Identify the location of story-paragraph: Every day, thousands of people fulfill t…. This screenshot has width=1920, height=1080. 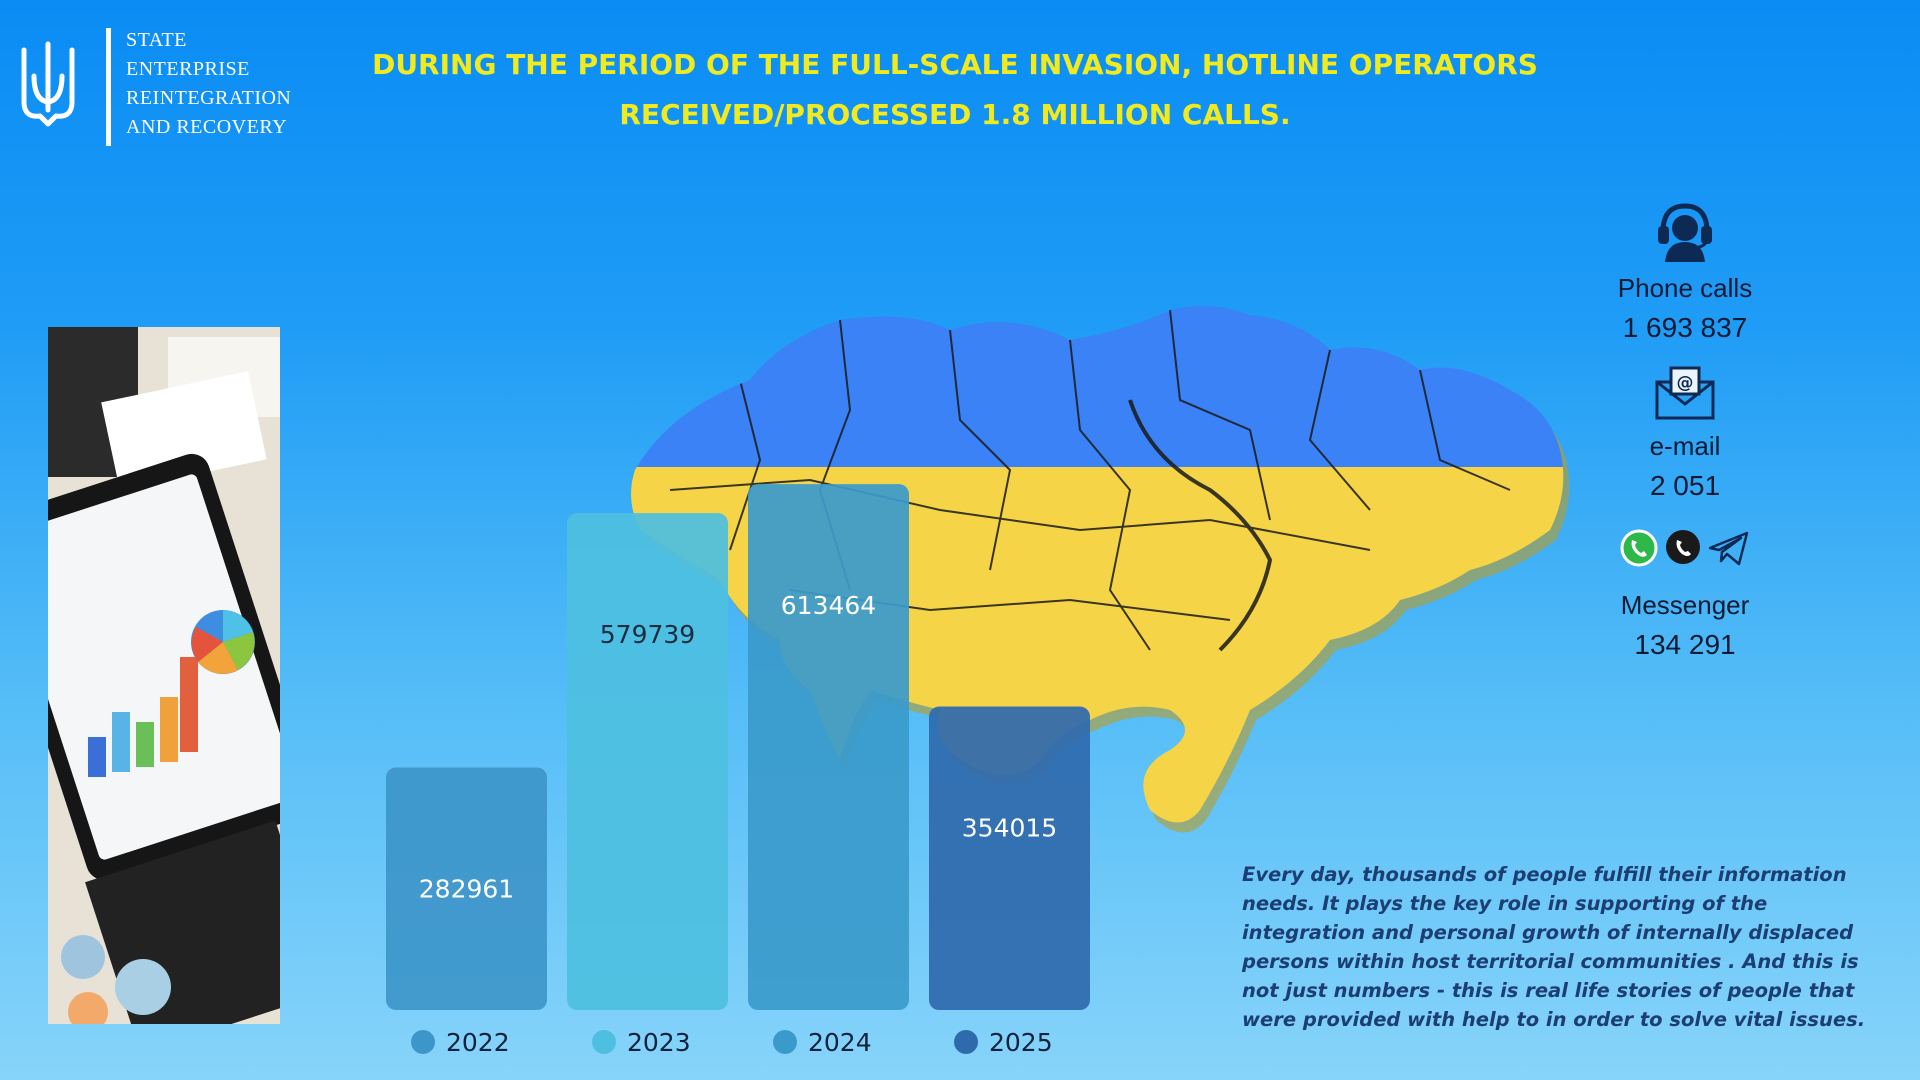
(1554, 947).